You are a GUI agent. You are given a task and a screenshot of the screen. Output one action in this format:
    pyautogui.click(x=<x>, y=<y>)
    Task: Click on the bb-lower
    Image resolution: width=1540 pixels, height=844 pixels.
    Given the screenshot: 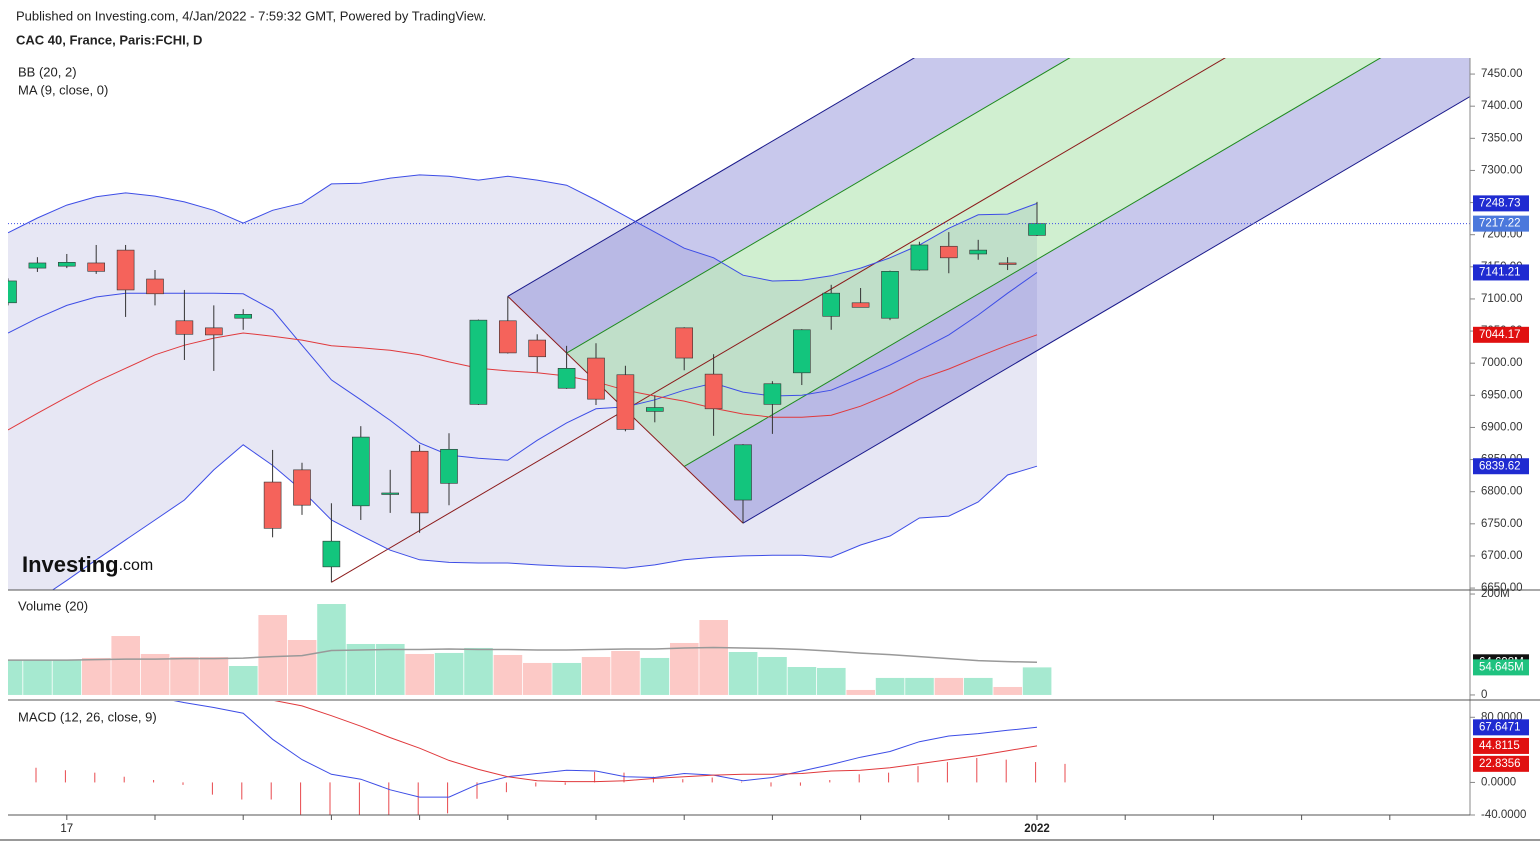 What is the action you would take?
    pyautogui.click(x=544, y=517)
    